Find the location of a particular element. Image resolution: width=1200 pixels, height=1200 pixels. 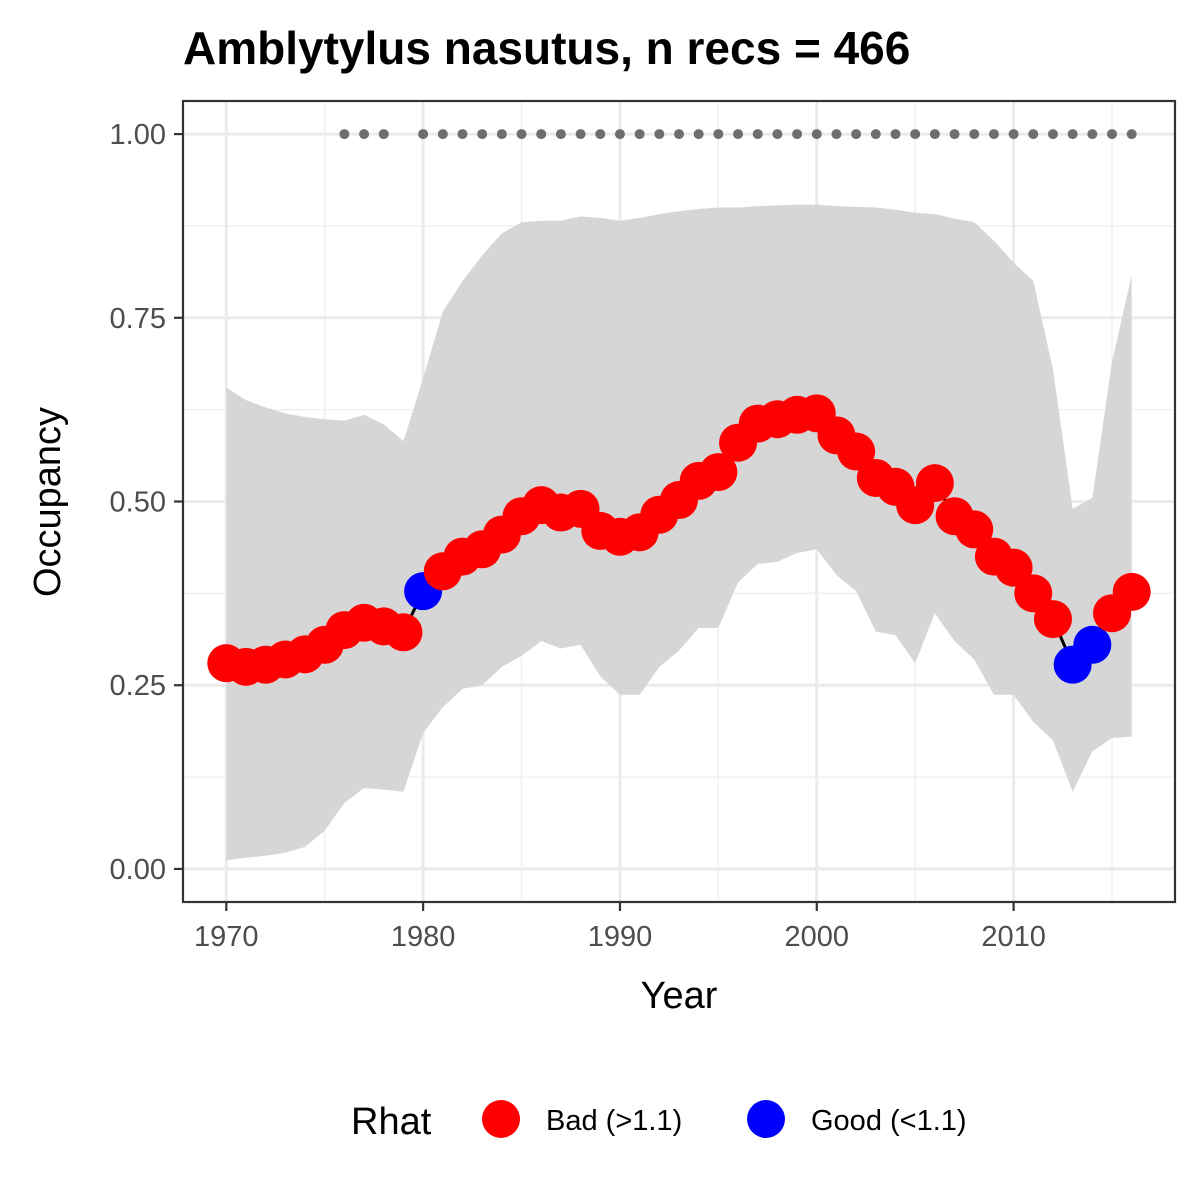

x-tick-label: 1970 is located at coordinates (226, 937).